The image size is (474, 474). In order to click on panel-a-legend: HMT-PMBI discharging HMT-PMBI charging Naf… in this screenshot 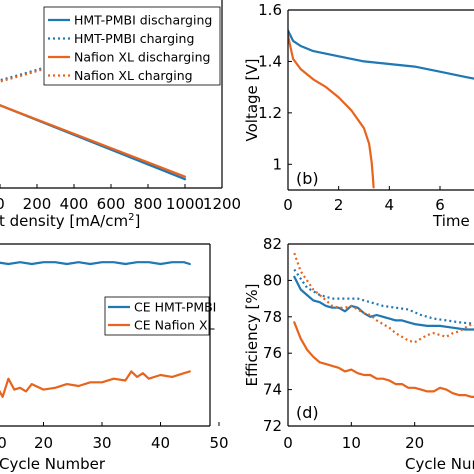, I will do `click(132, 46)`.